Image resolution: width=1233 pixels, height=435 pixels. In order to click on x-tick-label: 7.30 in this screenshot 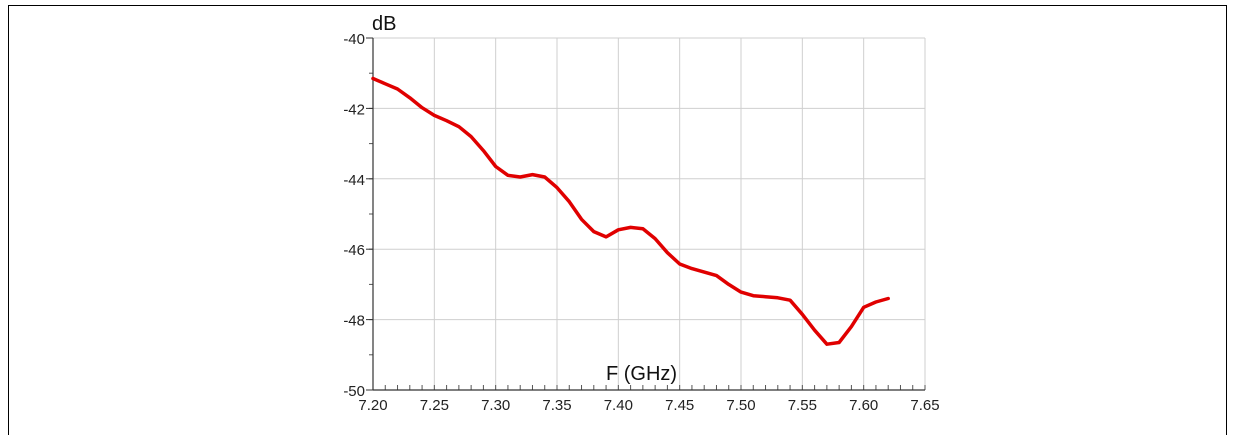, I will do `click(495, 405)`.